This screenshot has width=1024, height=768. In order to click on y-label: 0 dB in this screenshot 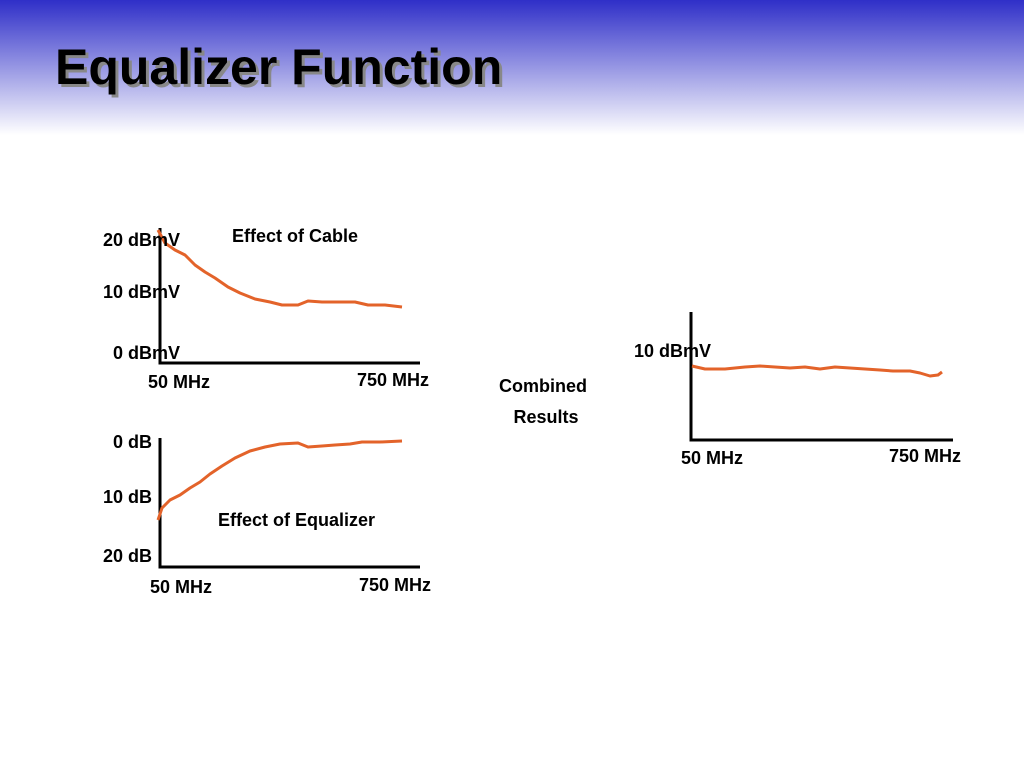, I will do `click(132, 442)`.